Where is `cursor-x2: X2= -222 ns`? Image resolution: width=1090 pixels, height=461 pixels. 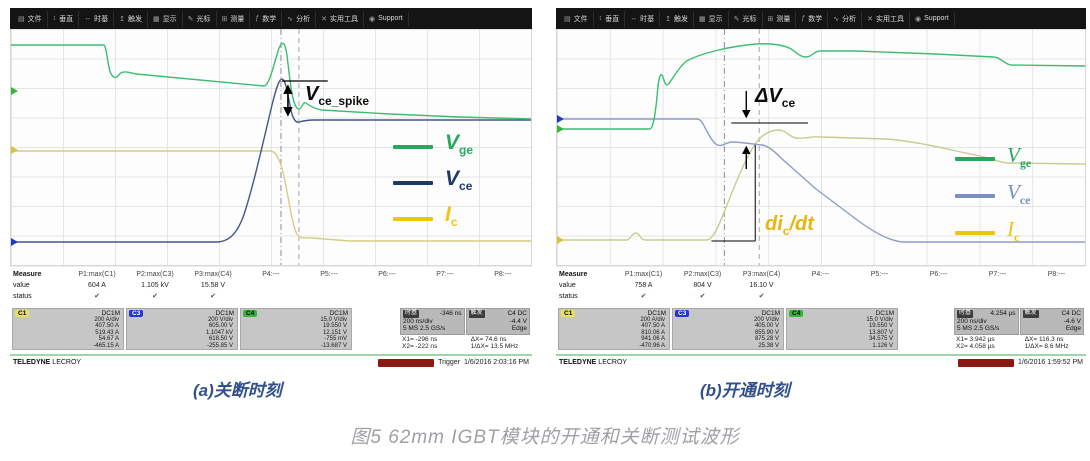
cursor-x2: X2= -222 ns is located at coordinates (420, 346).